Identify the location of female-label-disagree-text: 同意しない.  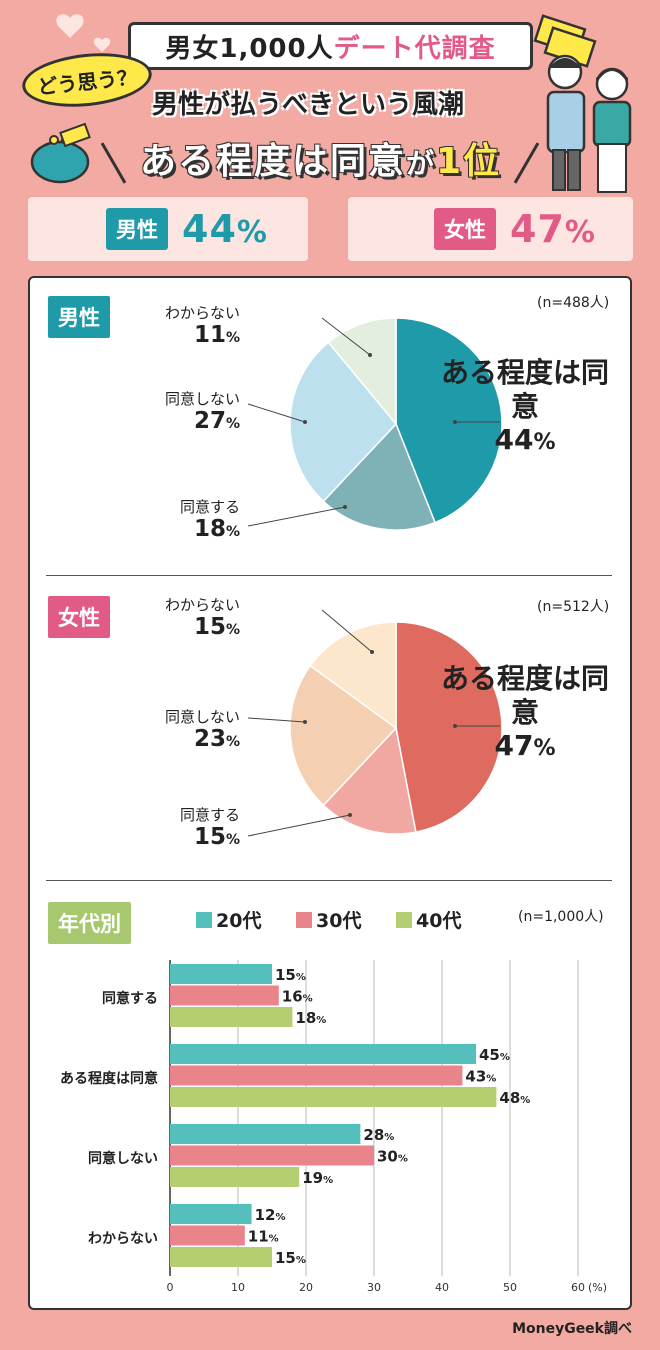
(202, 717).